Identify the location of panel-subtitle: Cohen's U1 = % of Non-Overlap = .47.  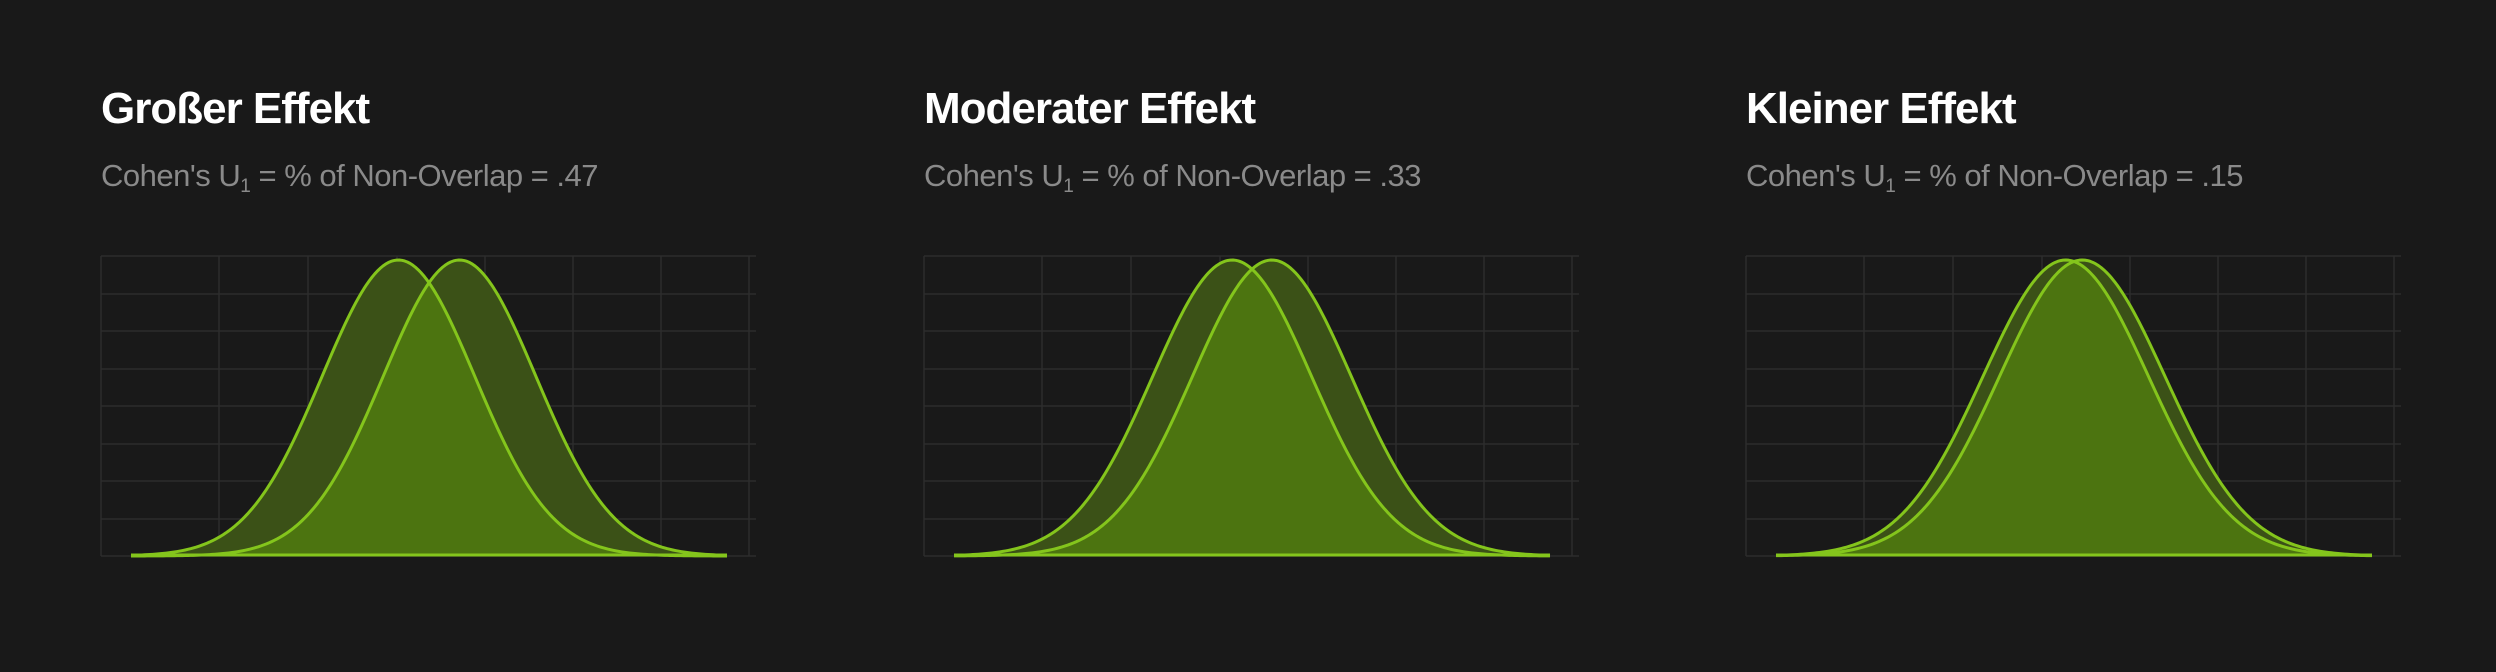
(349, 178).